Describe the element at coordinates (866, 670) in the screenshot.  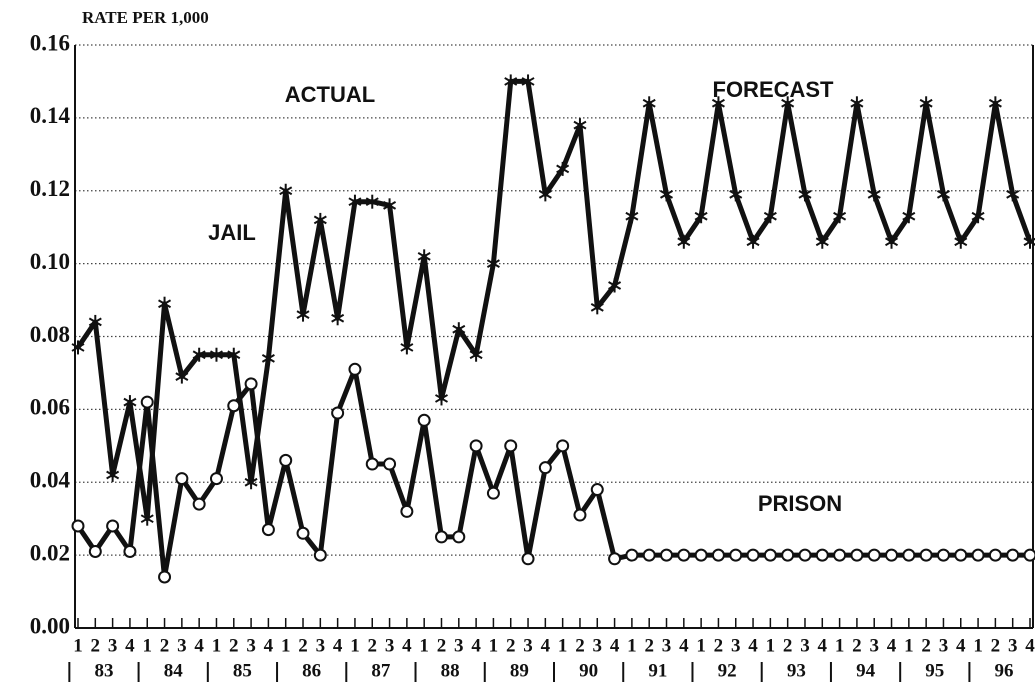
I see `year-label: 94` at that location.